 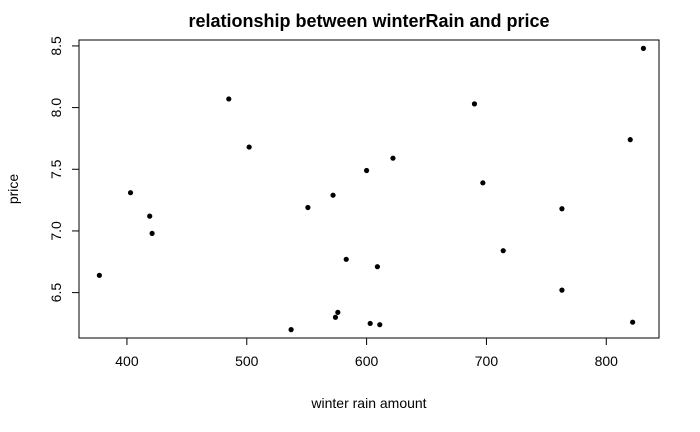 I want to click on x-tick-label: 800, so click(x=607, y=361).